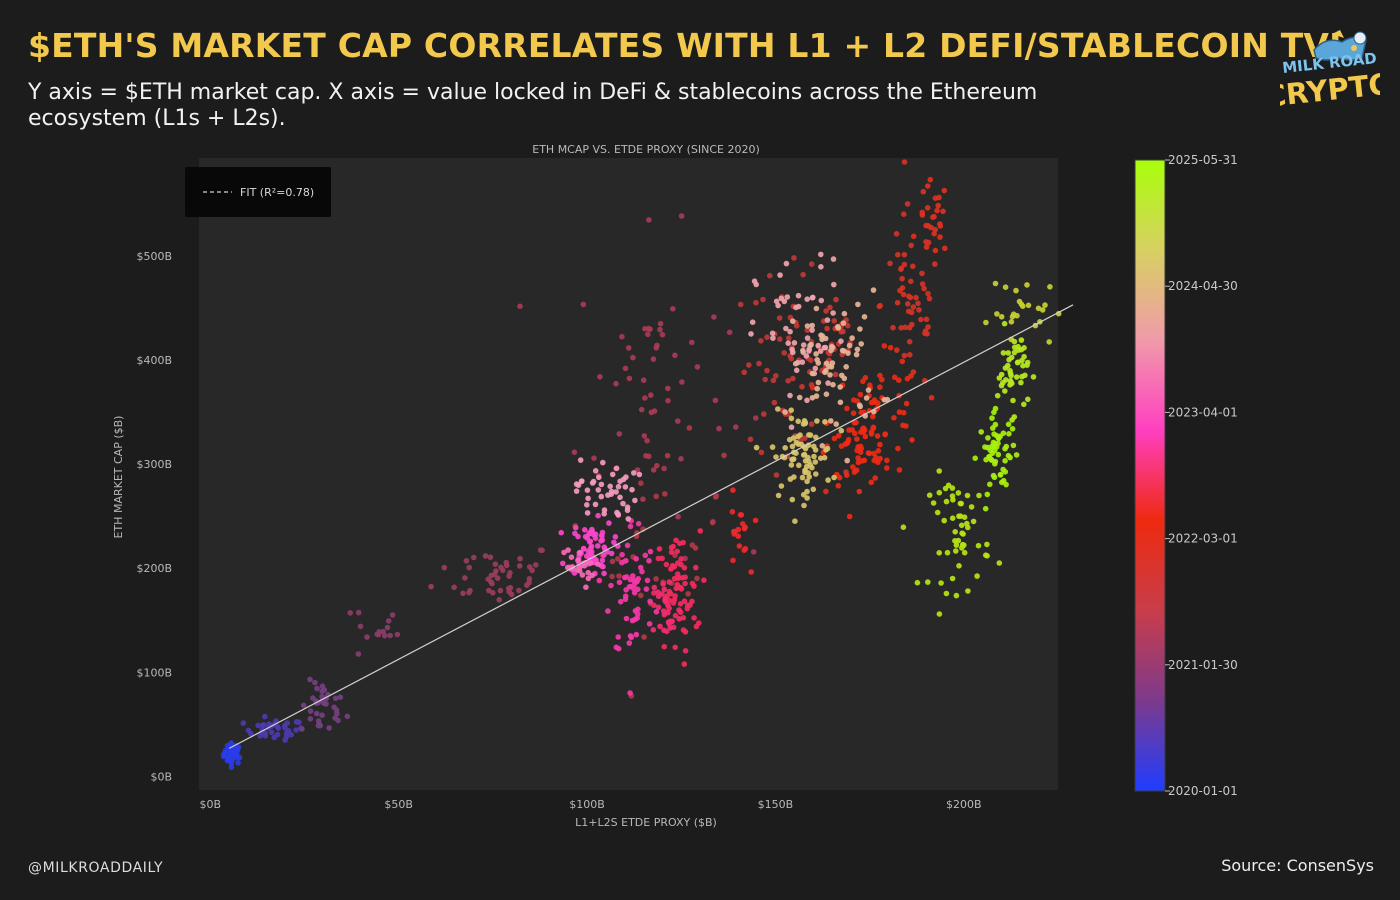  I want to click on legend: FIT (R²=0.78), so click(258, 192).